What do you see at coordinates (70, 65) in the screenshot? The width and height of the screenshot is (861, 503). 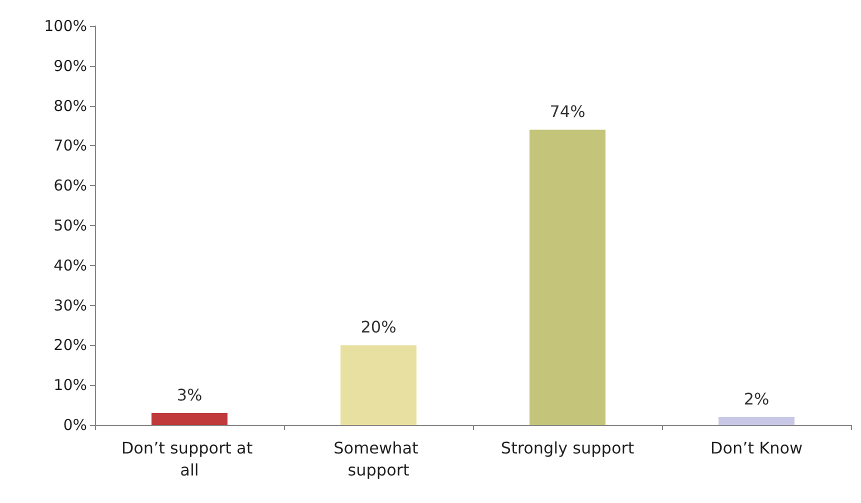 I see `y-tick-label: 90%` at bounding box center [70, 65].